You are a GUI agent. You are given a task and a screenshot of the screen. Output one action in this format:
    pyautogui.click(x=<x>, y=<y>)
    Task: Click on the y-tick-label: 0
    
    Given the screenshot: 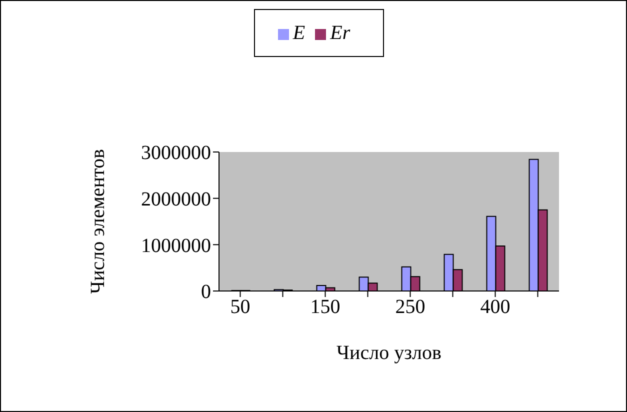 What is the action you would take?
    pyautogui.click(x=206, y=292)
    